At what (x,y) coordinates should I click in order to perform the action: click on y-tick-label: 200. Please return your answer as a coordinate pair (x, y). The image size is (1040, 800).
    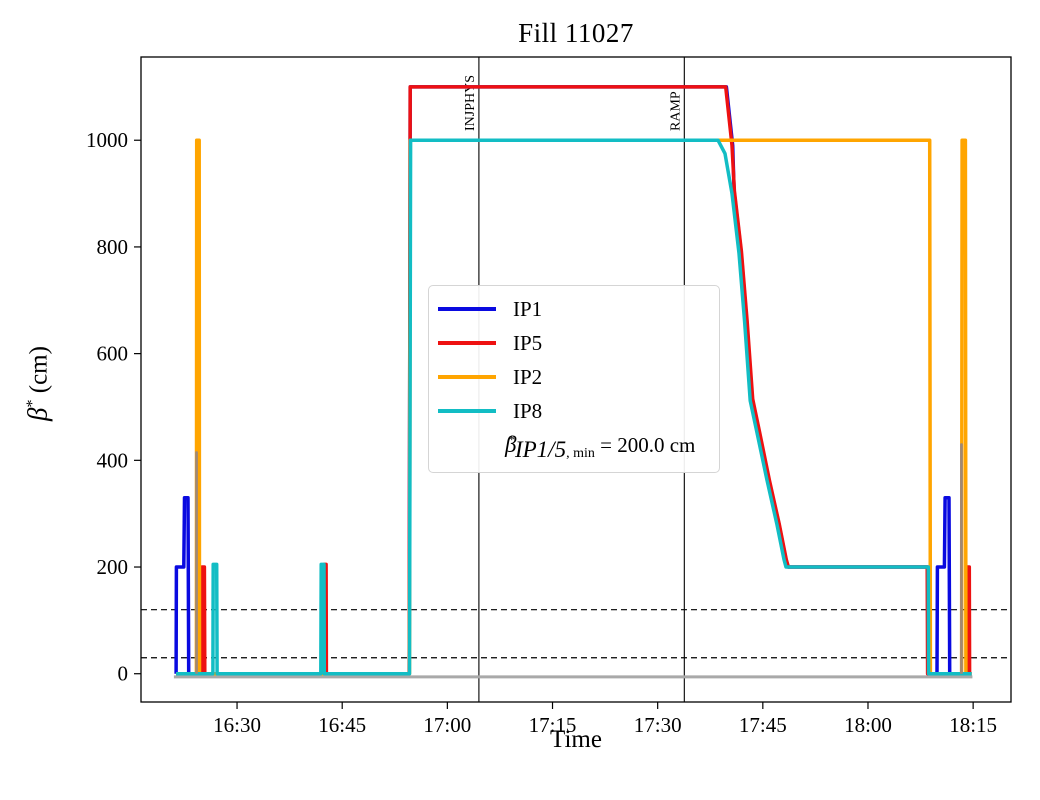
    Looking at the image, I should click on (113, 567).